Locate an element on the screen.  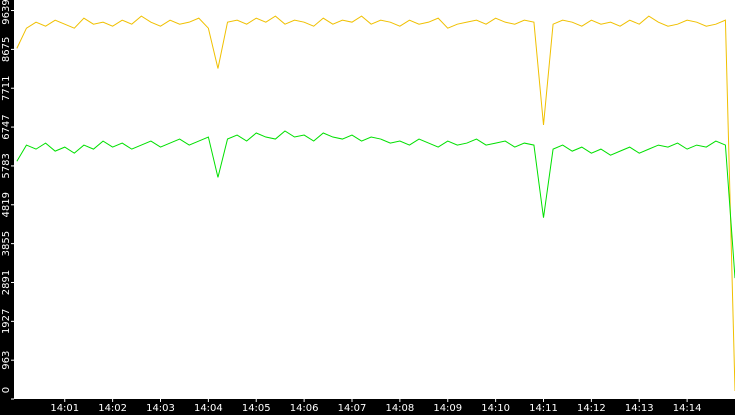
y-tick-label: 6747 is located at coordinates (6, 126).